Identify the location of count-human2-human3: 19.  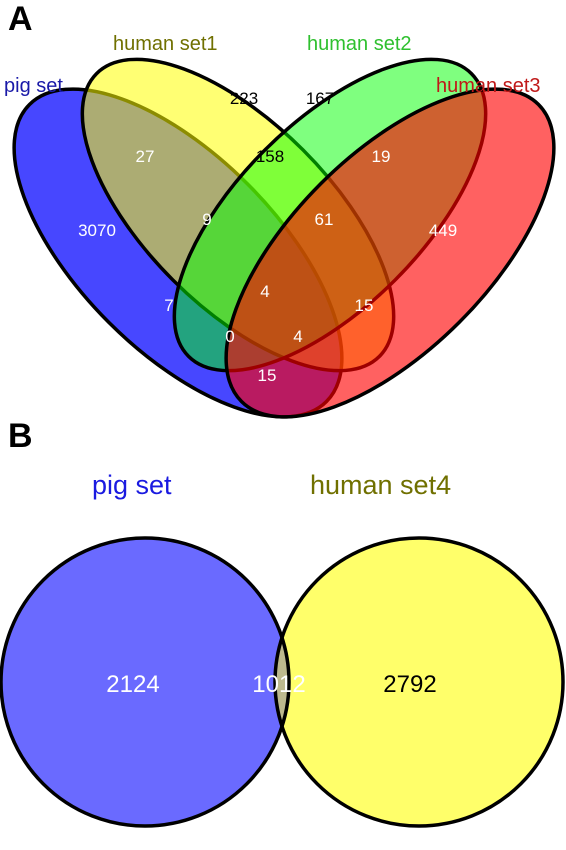
(381, 156).